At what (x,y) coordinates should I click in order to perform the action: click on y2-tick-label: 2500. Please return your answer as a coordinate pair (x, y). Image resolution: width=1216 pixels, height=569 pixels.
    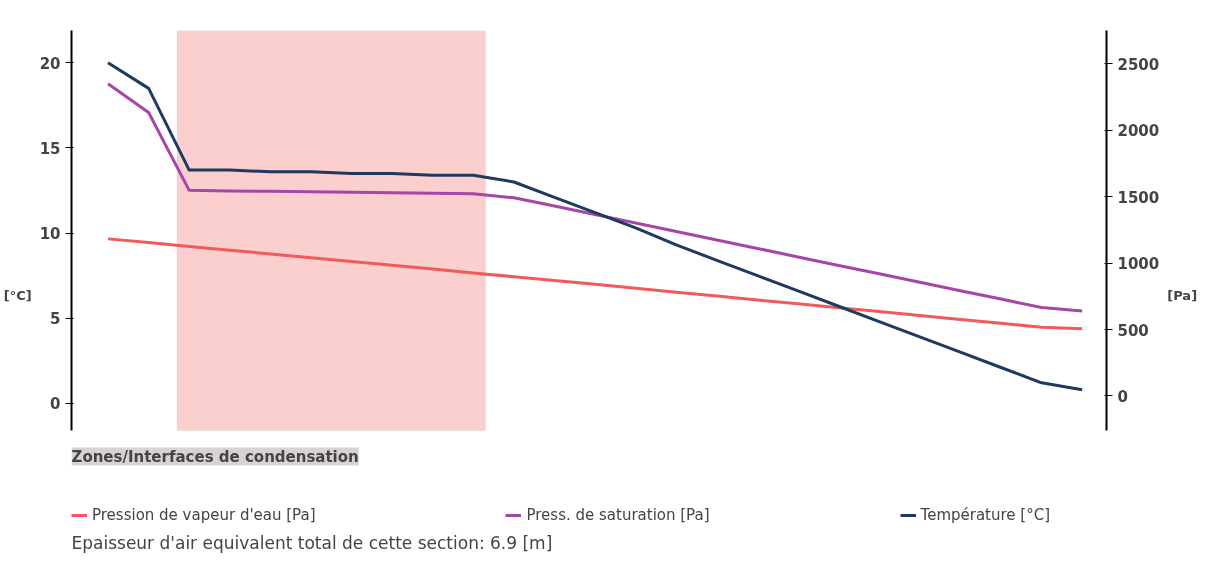
    Looking at the image, I should click on (1138, 64).